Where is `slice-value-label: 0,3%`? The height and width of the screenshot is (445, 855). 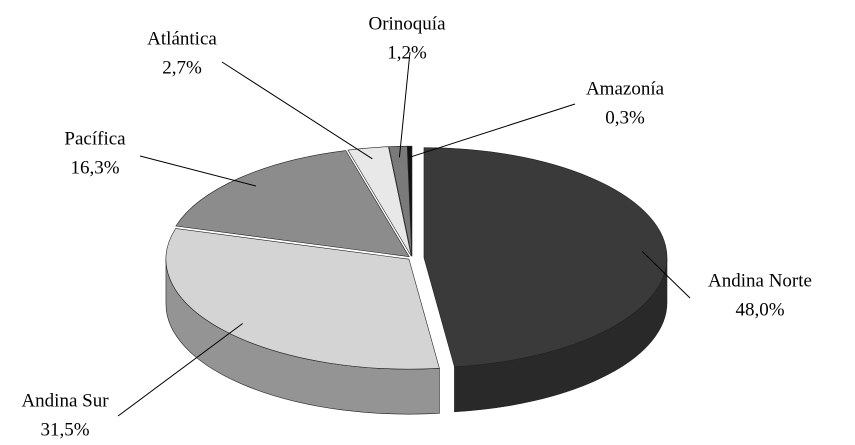
slice-value-label: 0,3% is located at coordinates (625, 117).